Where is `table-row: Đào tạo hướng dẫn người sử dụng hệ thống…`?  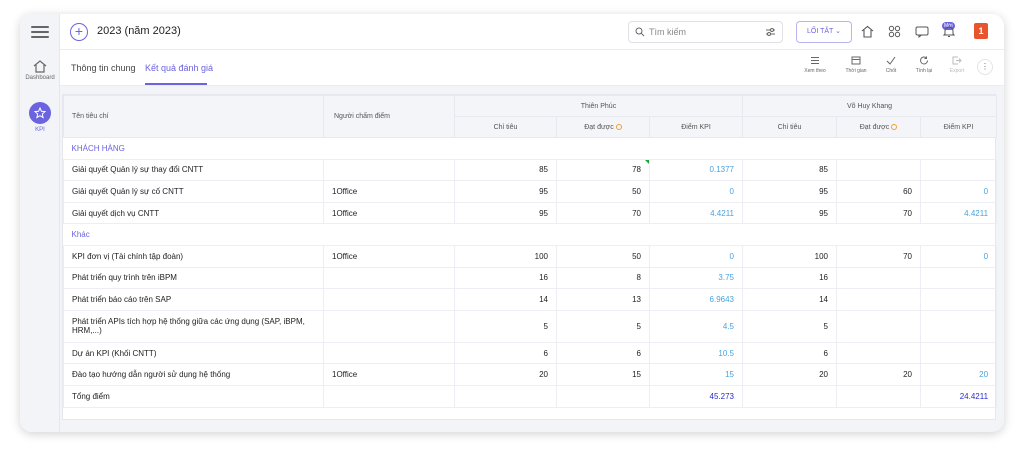 table-row: Đào tạo hướng dẫn người sử dụng hệ thống… is located at coordinates (530, 374).